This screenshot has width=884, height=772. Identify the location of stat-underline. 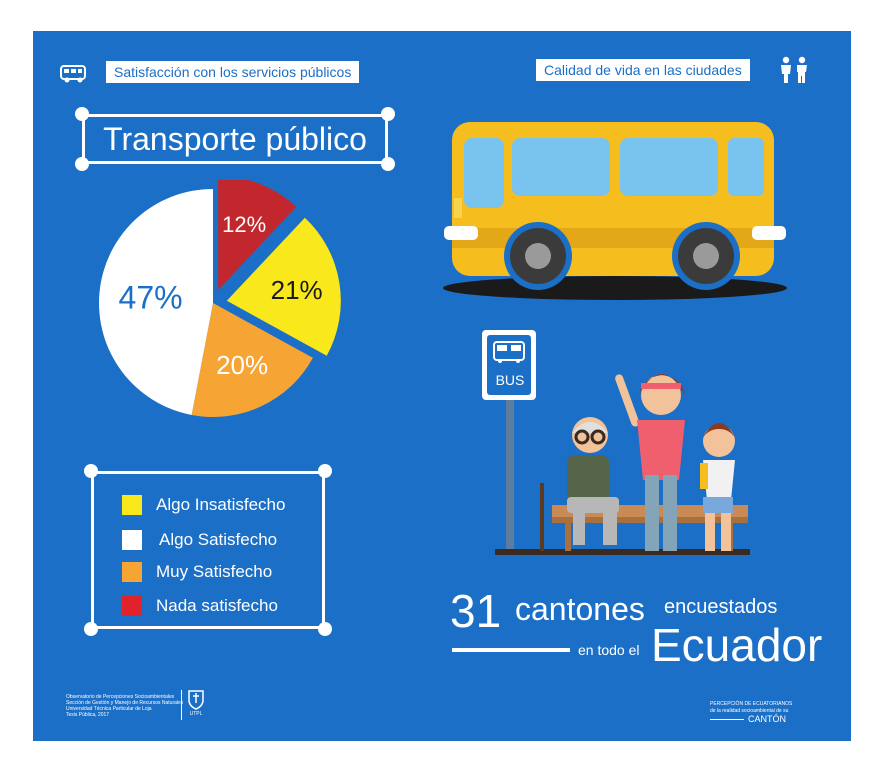
(511, 650).